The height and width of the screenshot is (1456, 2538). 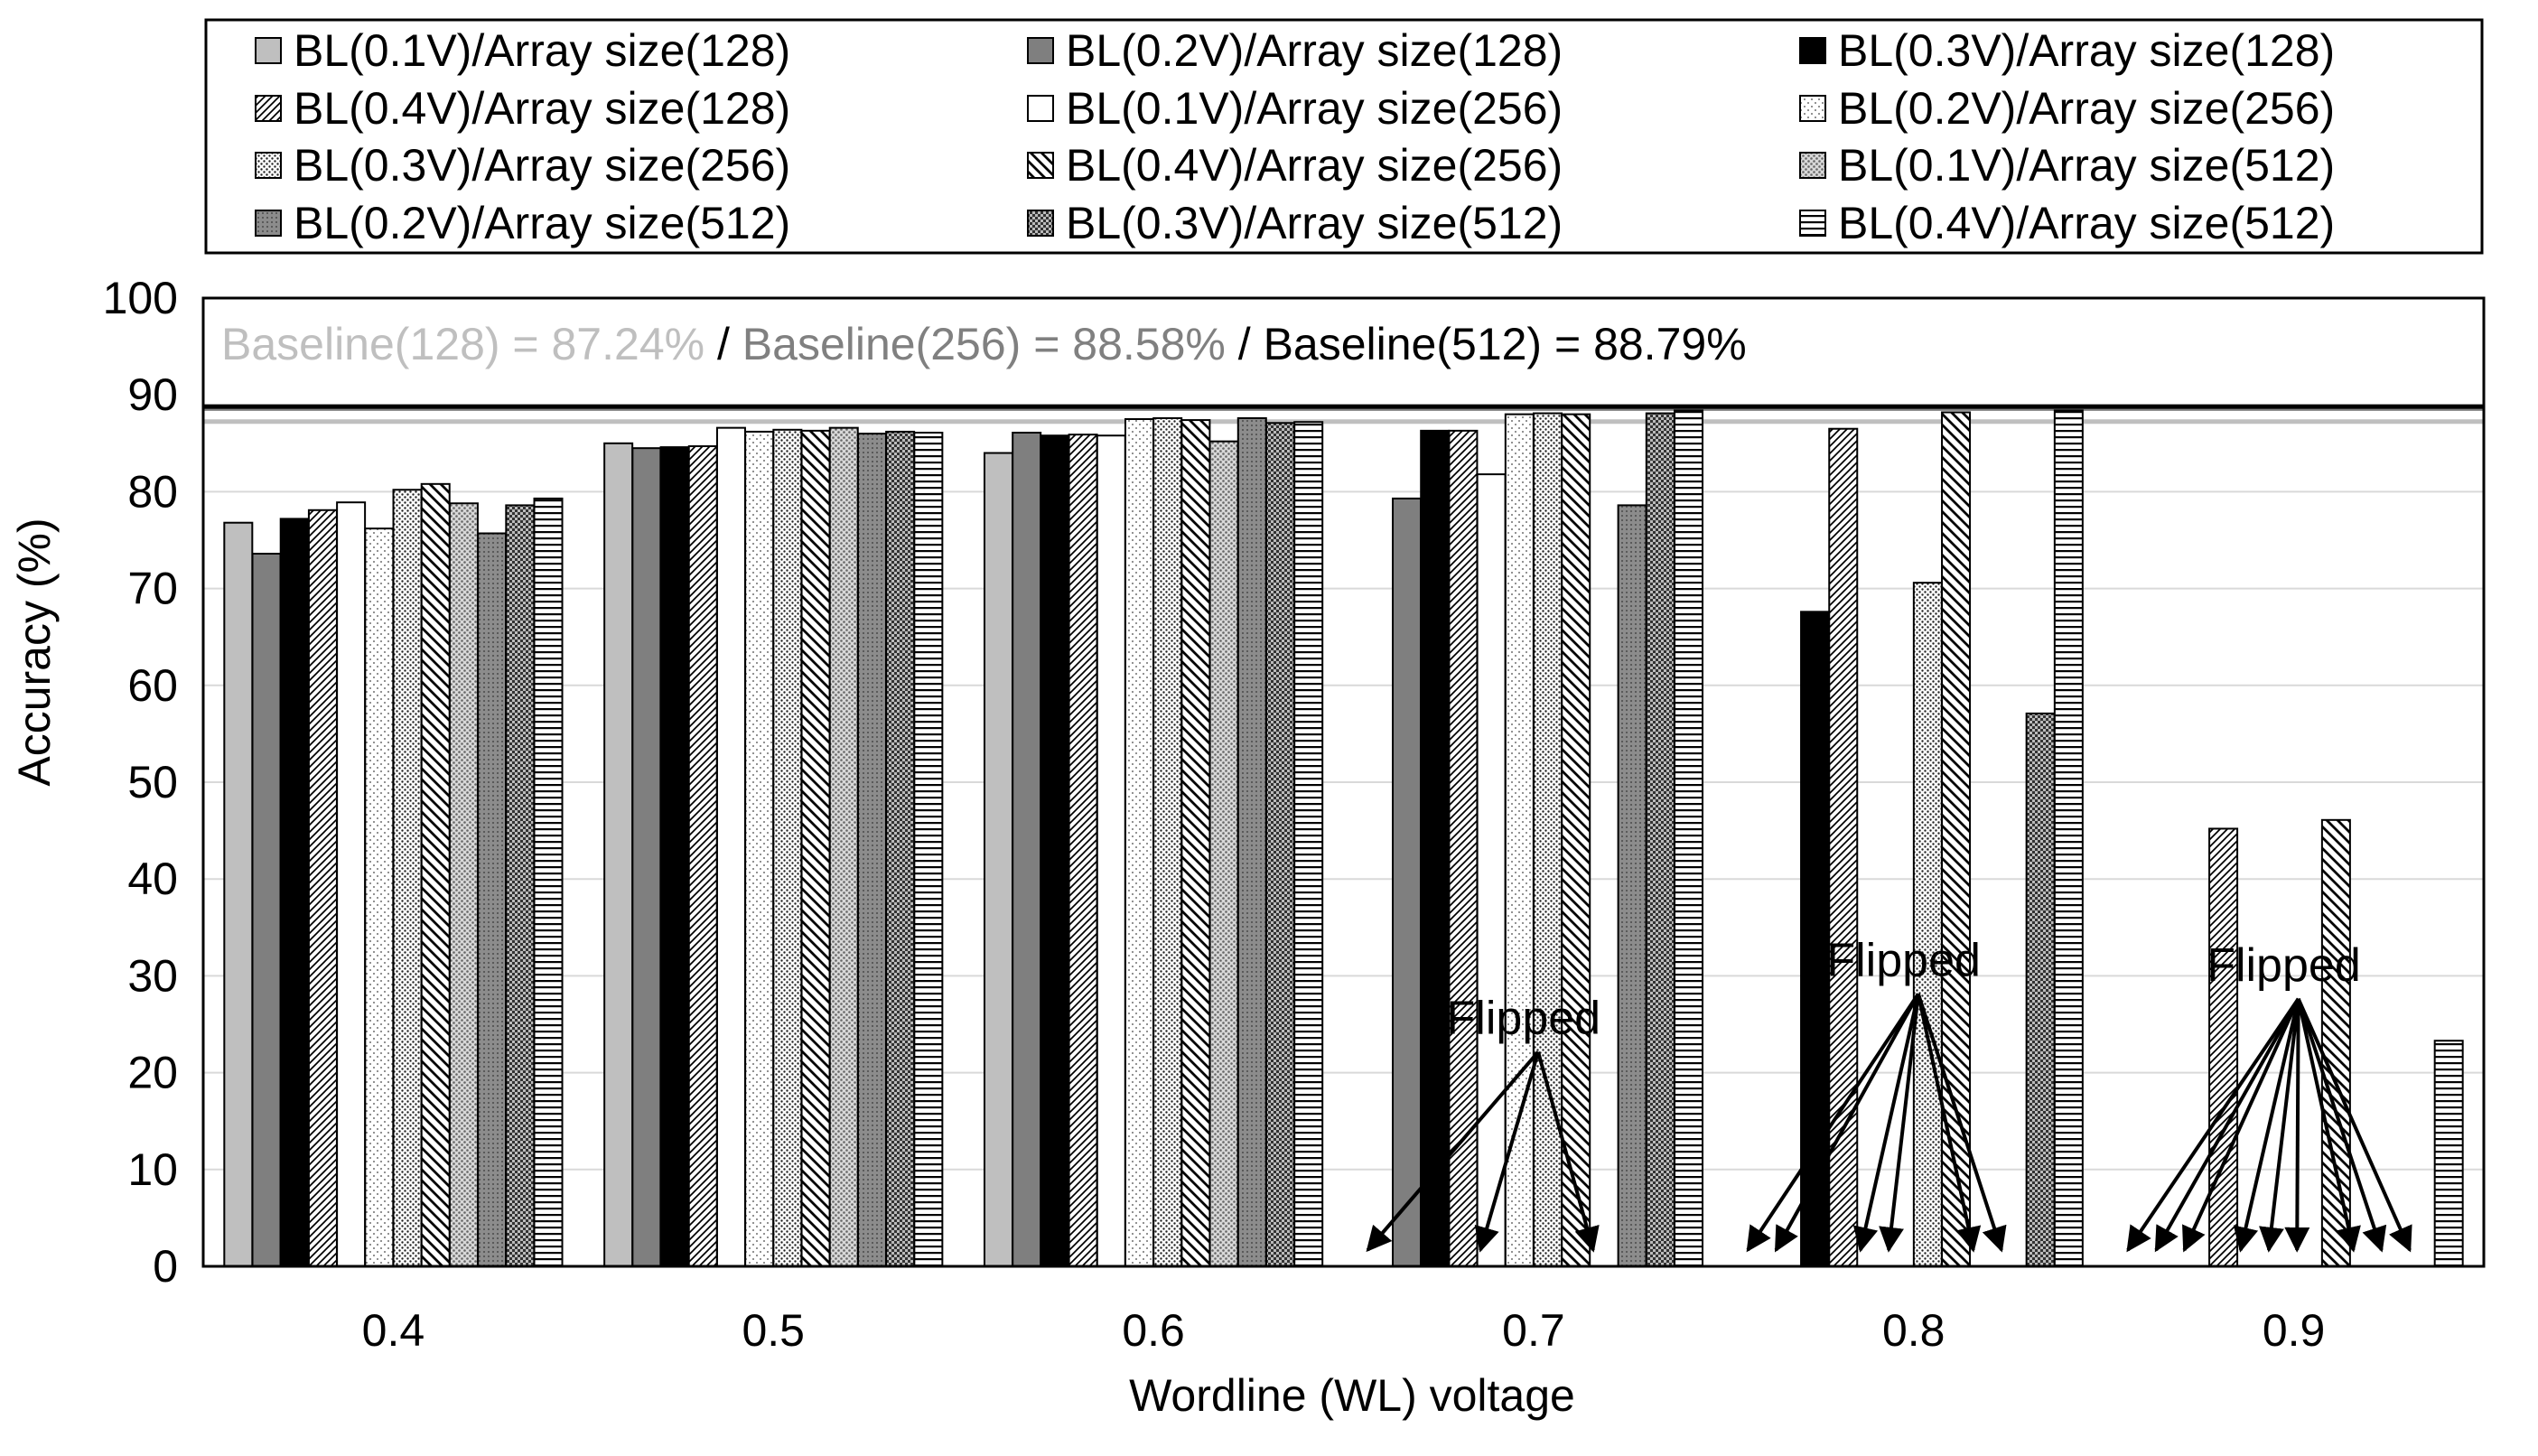 What do you see at coordinates (2086, 223) in the screenshot?
I see `legend-label: BL(0.4V)/Array size(512)` at bounding box center [2086, 223].